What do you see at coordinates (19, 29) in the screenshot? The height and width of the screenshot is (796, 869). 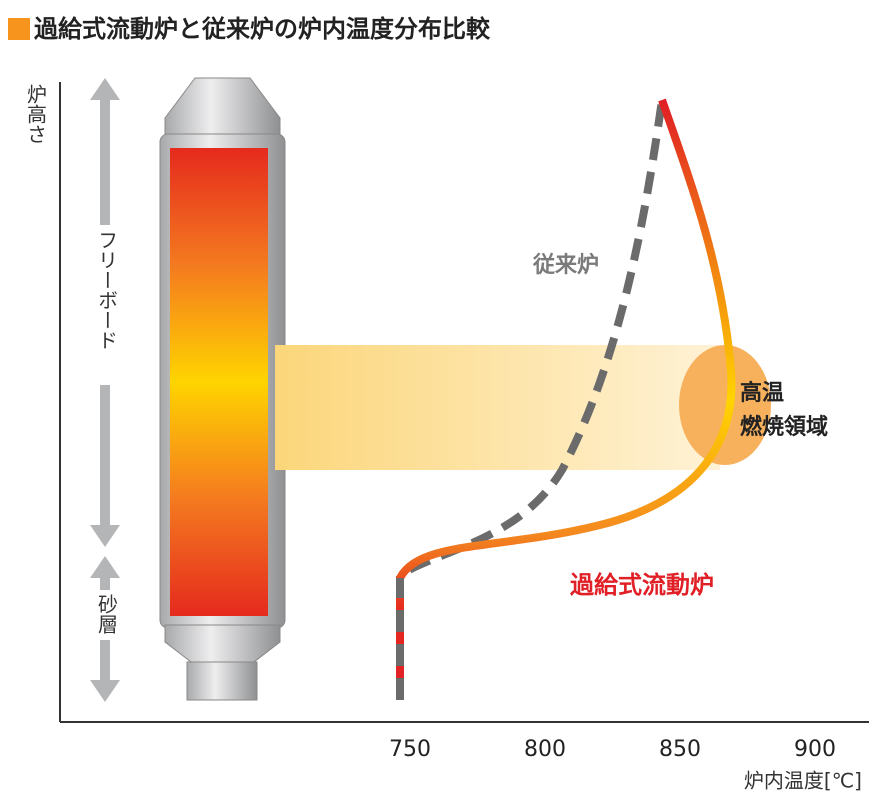 I see `title-marker` at bounding box center [19, 29].